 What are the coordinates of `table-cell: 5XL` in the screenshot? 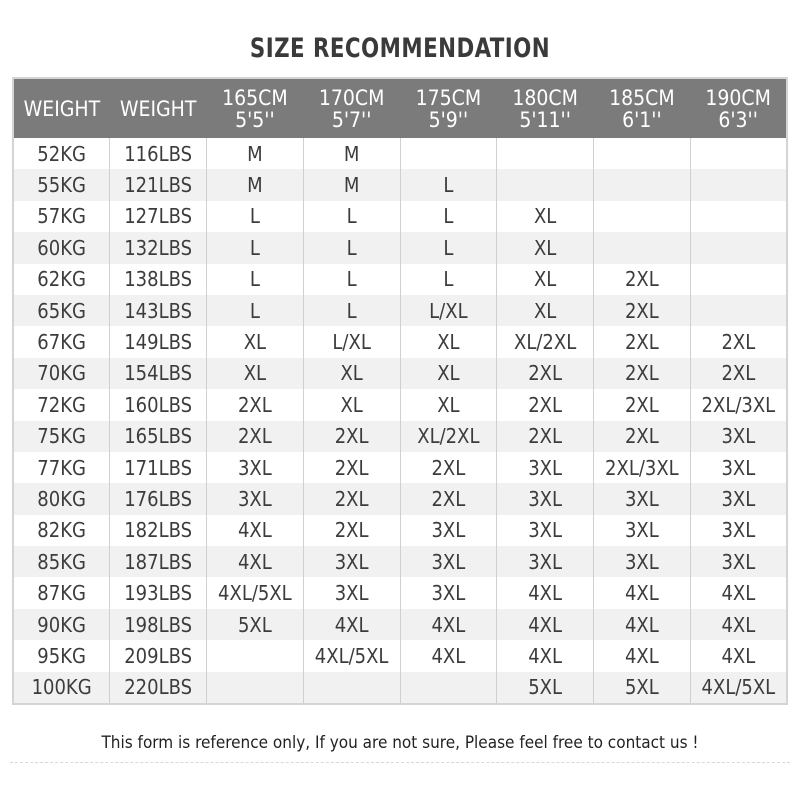 It's located at (642, 688).